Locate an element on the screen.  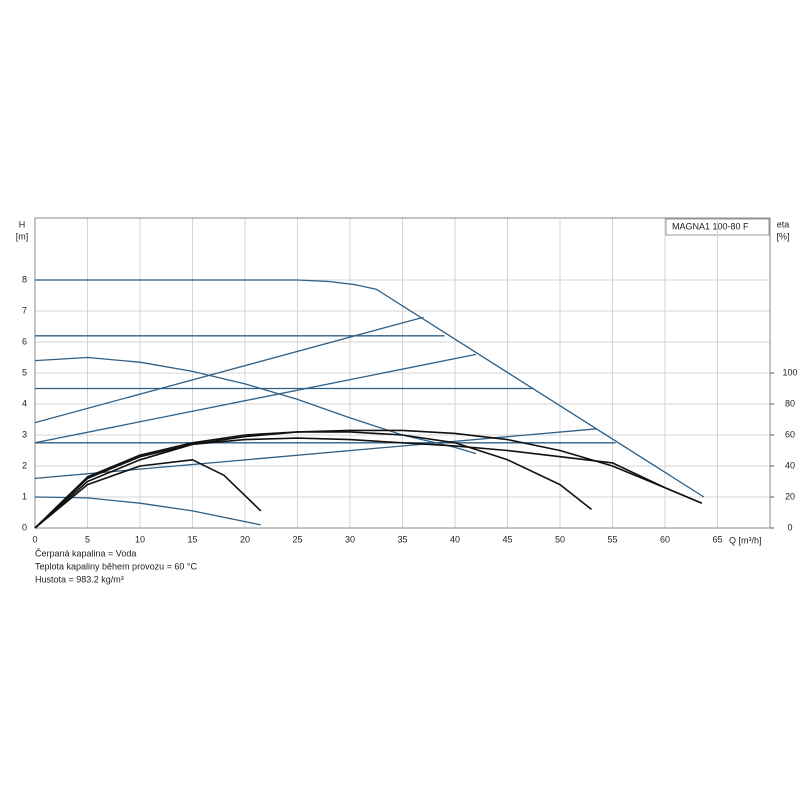
x-tick-label: 65 is located at coordinates (717, 539).